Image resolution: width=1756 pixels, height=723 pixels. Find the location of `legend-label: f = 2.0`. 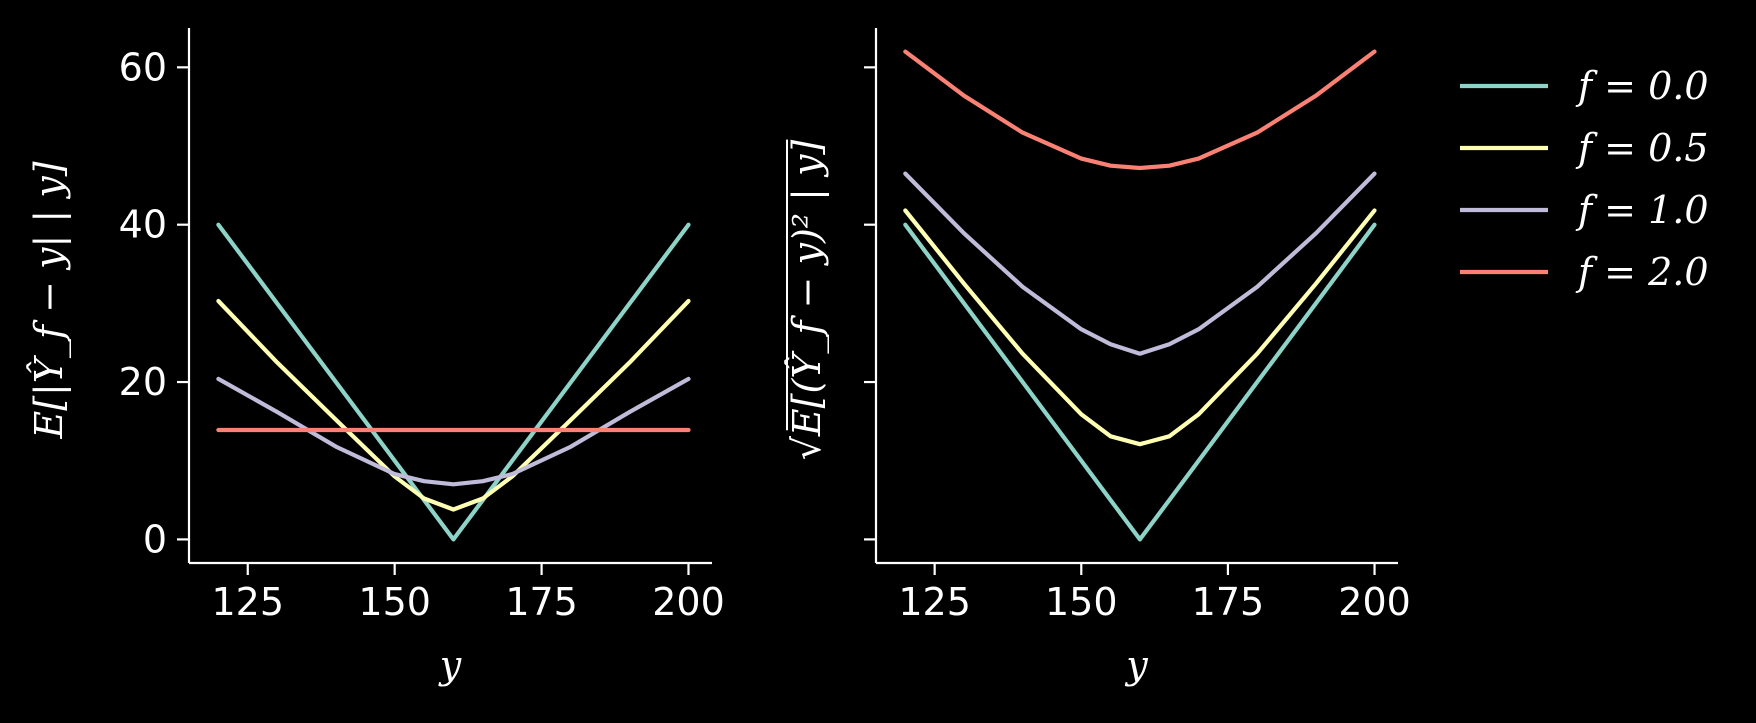

legend-label: f = 2.0 is located at coordinates (1642, 272).